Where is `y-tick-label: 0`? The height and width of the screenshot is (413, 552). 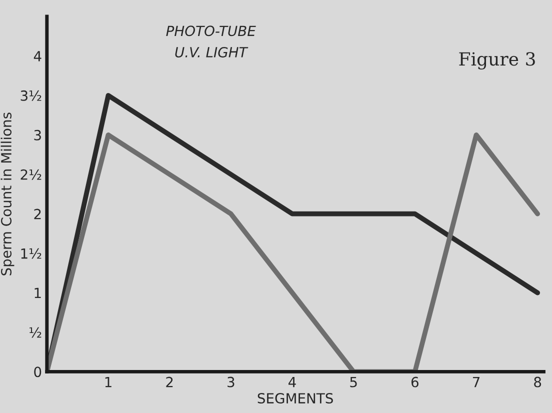 y-tick-label: 0 is located at coordinates (38, 372).